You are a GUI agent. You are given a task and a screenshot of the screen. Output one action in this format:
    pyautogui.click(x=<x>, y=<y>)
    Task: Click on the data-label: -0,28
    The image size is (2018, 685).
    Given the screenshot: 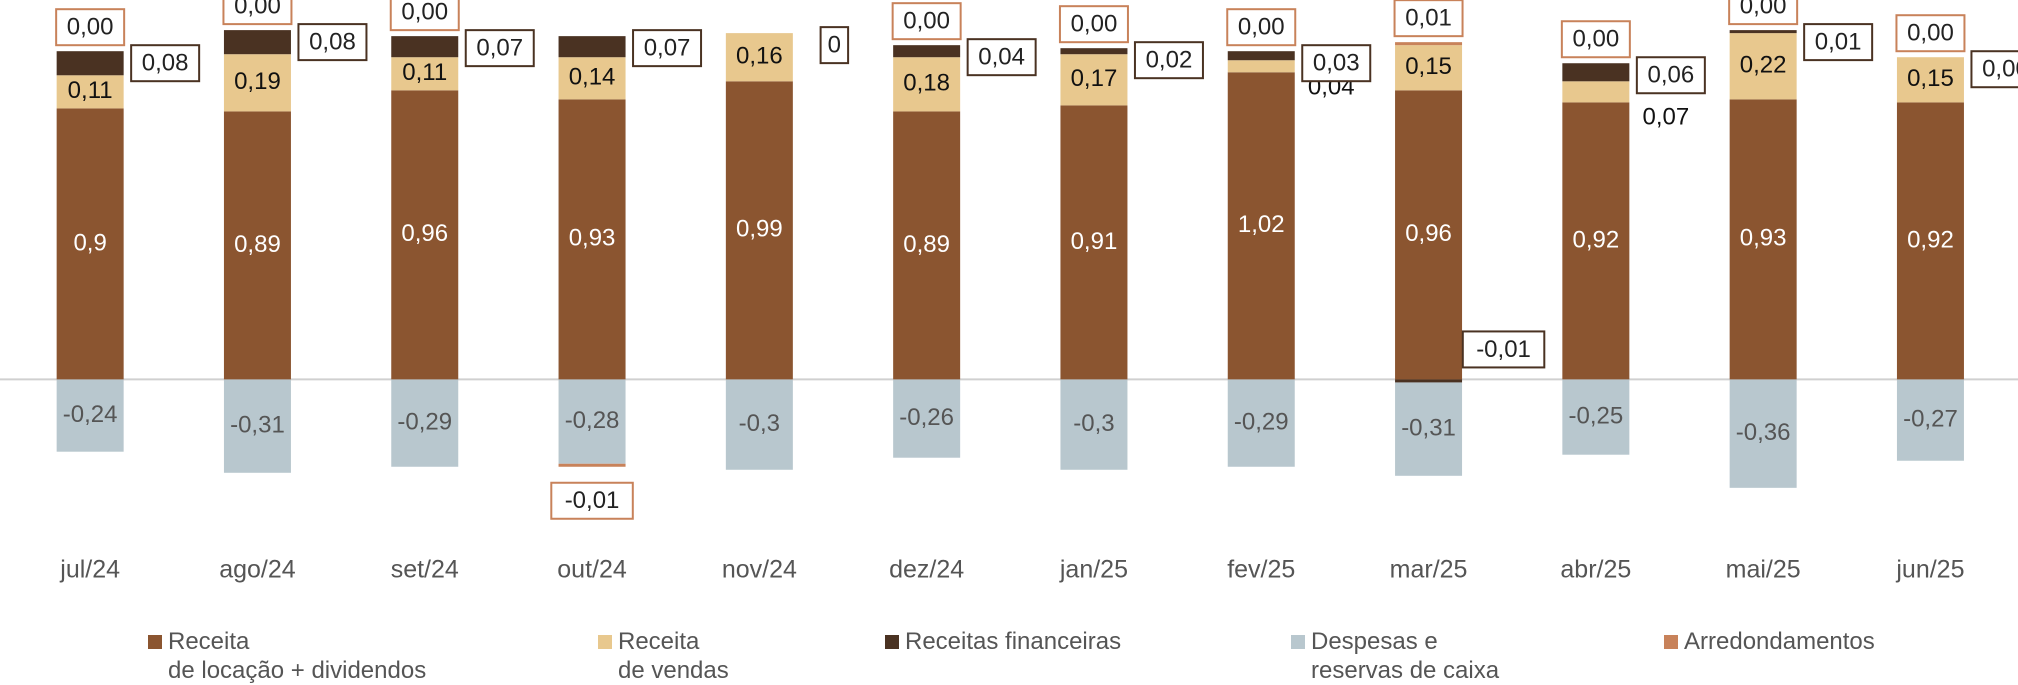 What is the action you would take?
    pyautogui.click(x=592, y=420)
    